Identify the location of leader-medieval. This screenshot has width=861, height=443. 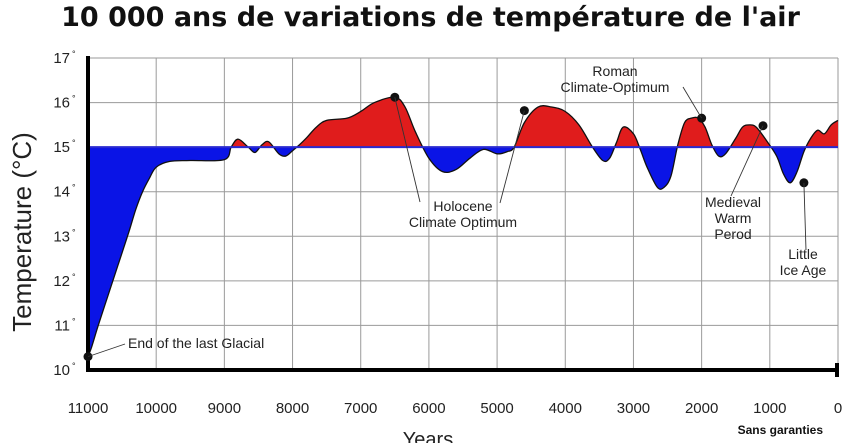
(747, 161).